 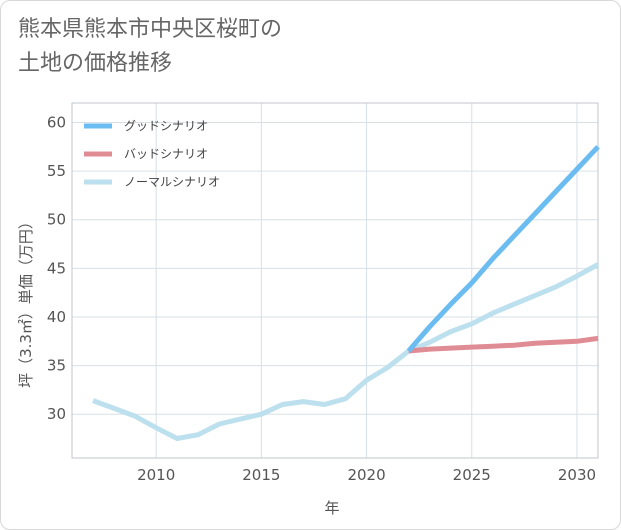 I want to click on y-axis-label: 坪（3.3㎡）単価（万円）, so click(x=26, y=301).